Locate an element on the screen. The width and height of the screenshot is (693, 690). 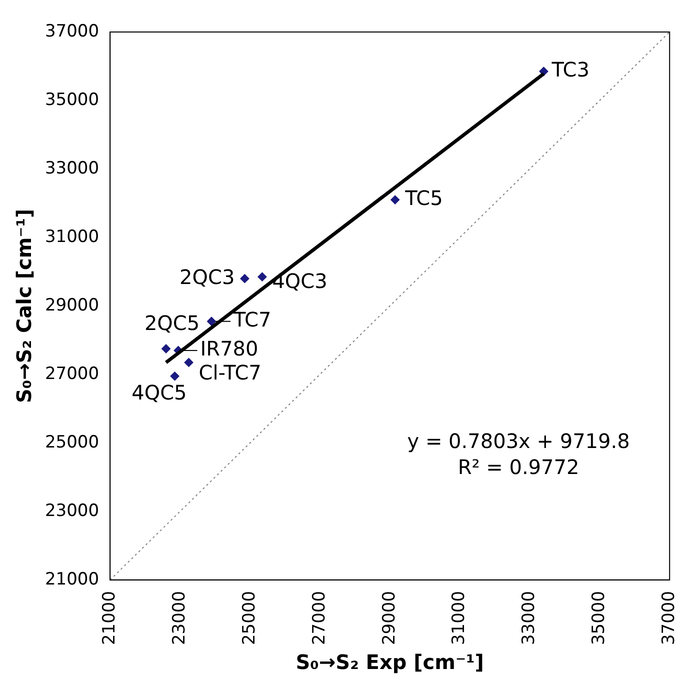
annotation: TC7 is located at coordinates (252, 320).